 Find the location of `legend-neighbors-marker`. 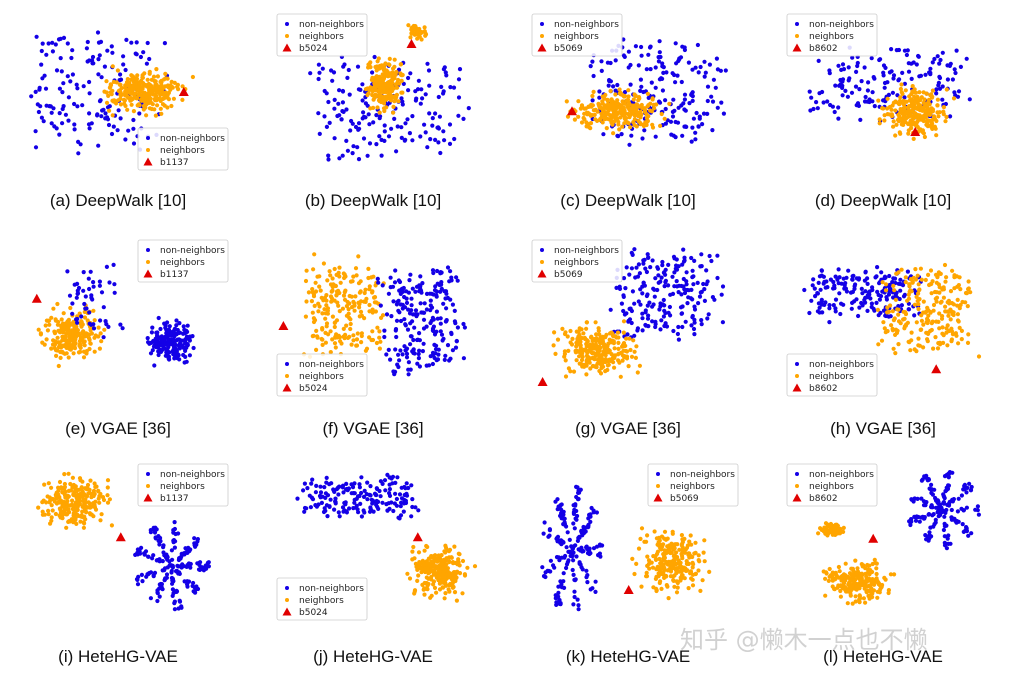

legend-neighbors-marker is located at coordinates (148, 262).